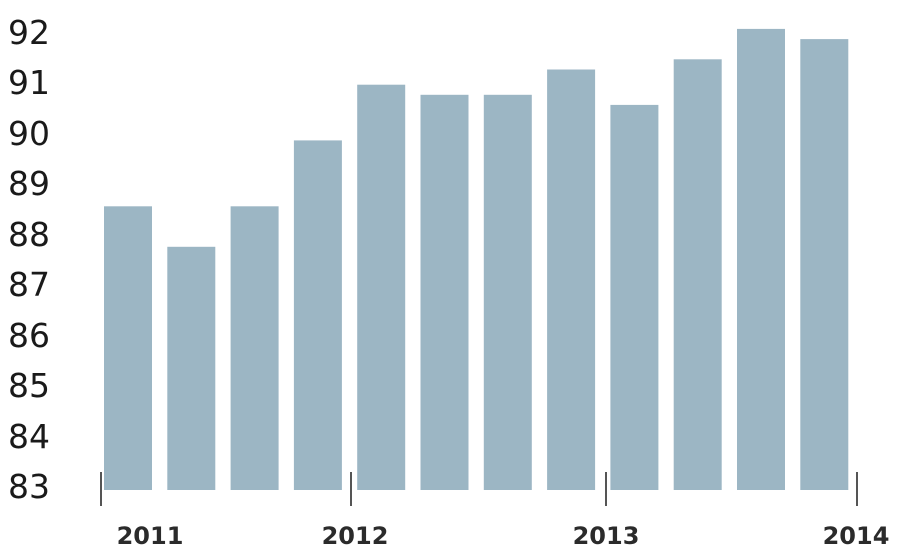 The image size is (901, 550). What do you see at coordinates (29, 284) in the screenshot?
I see `y-tick-label-87: 87` at bounding box center [29, 284].